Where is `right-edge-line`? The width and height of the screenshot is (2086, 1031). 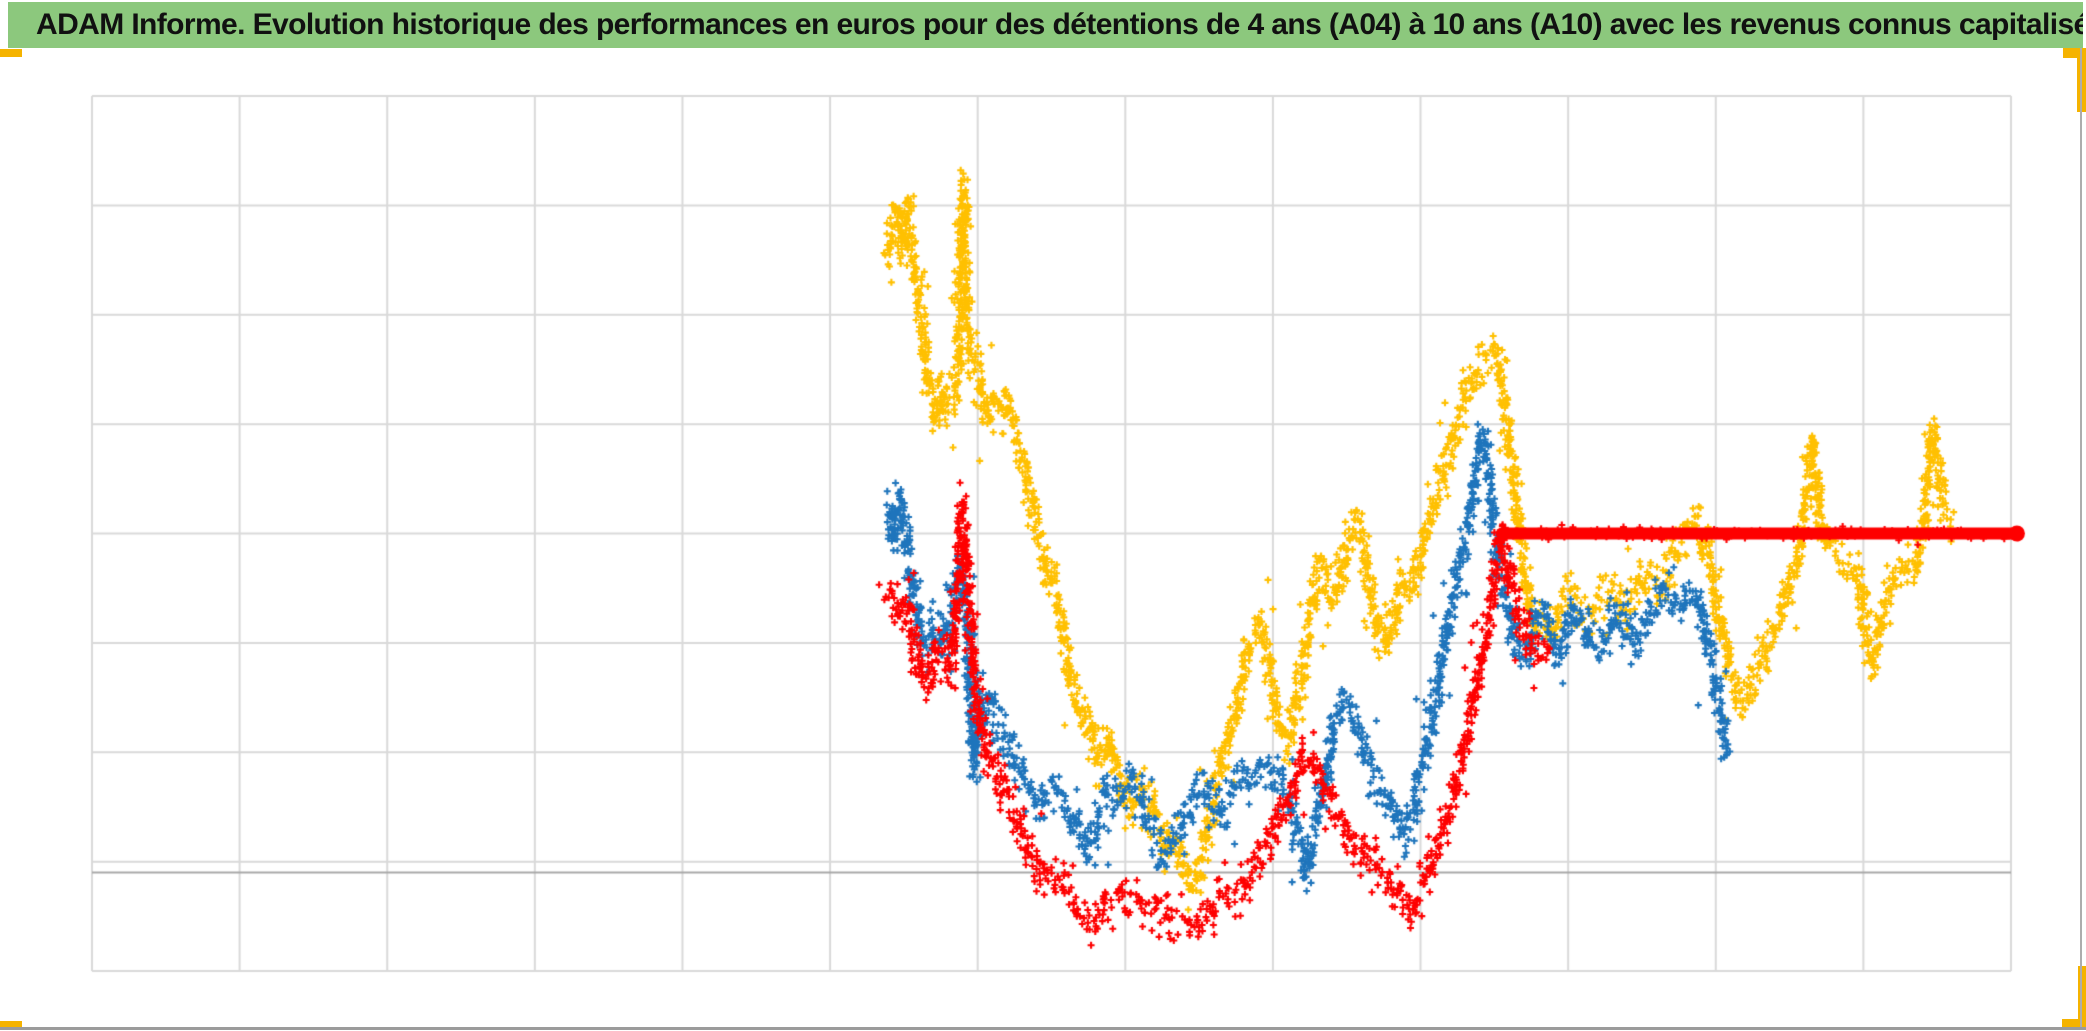
right-edge-line is located at coordinates (2081, 538).